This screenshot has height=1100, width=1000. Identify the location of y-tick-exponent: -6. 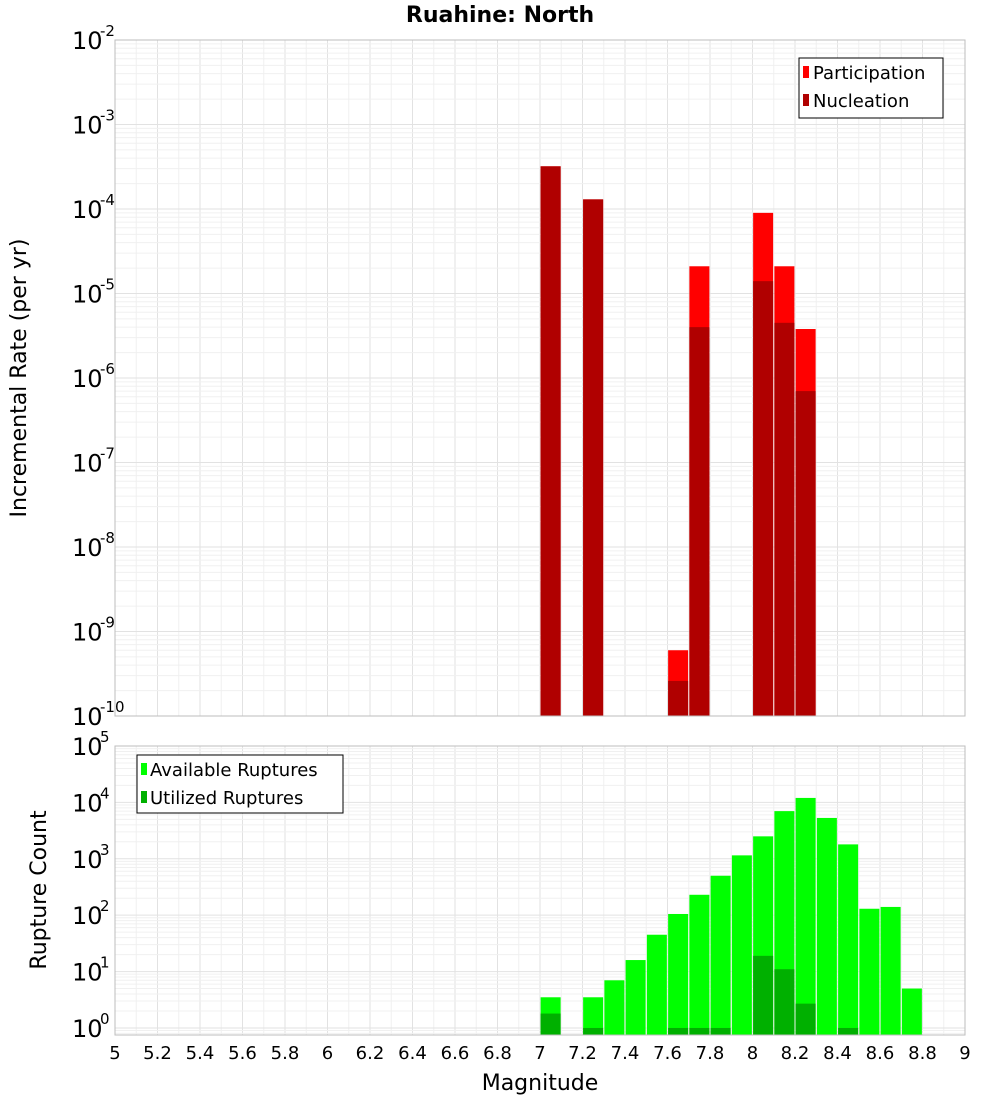
(107, 369).